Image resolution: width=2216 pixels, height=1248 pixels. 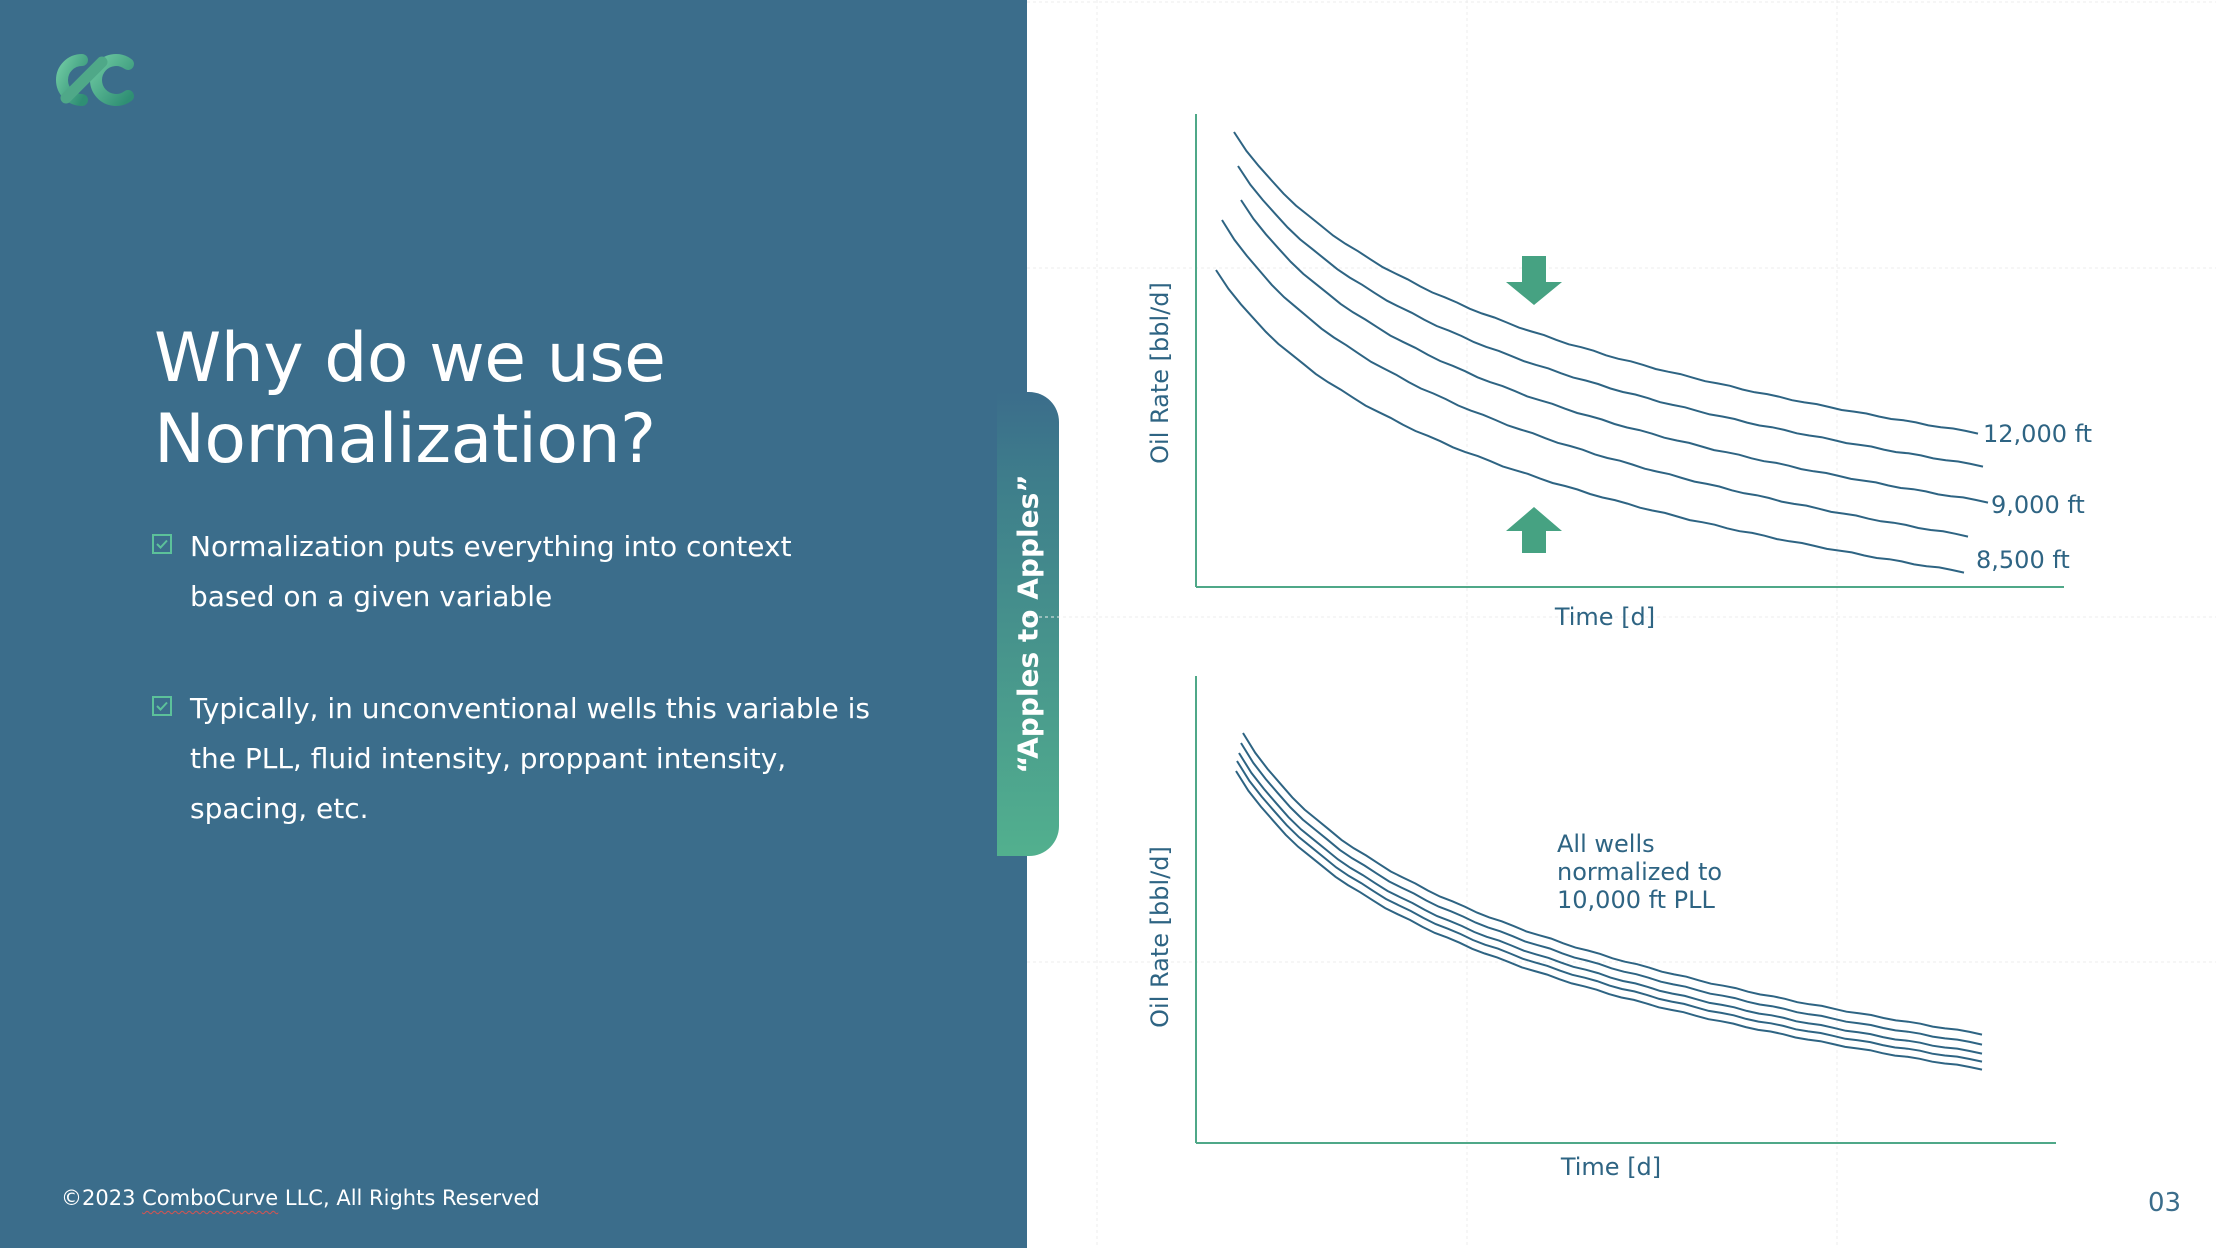 I want to click on footer-brand: ComboCurve, so click(x=210, y=1198).